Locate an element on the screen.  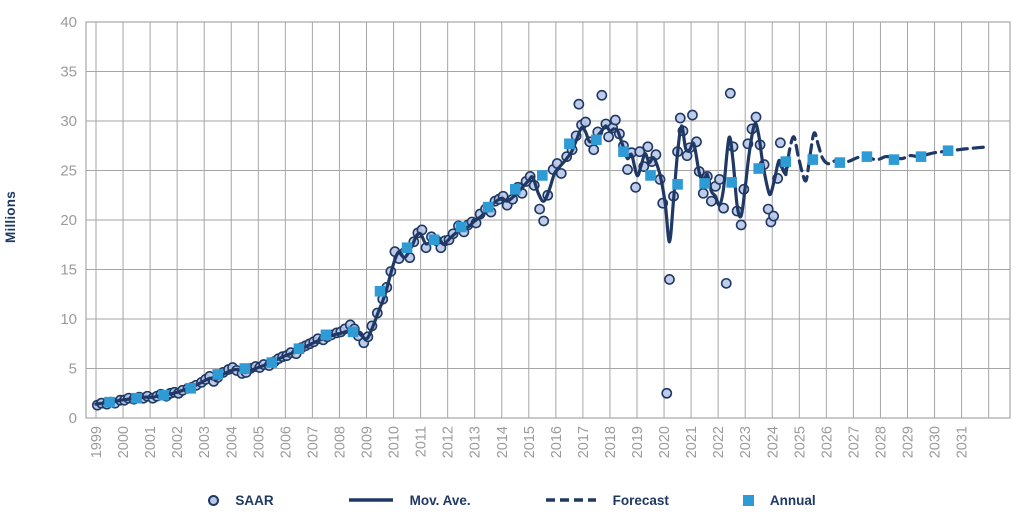
y-axis-title: Millions is located at coordinates (10, 217).